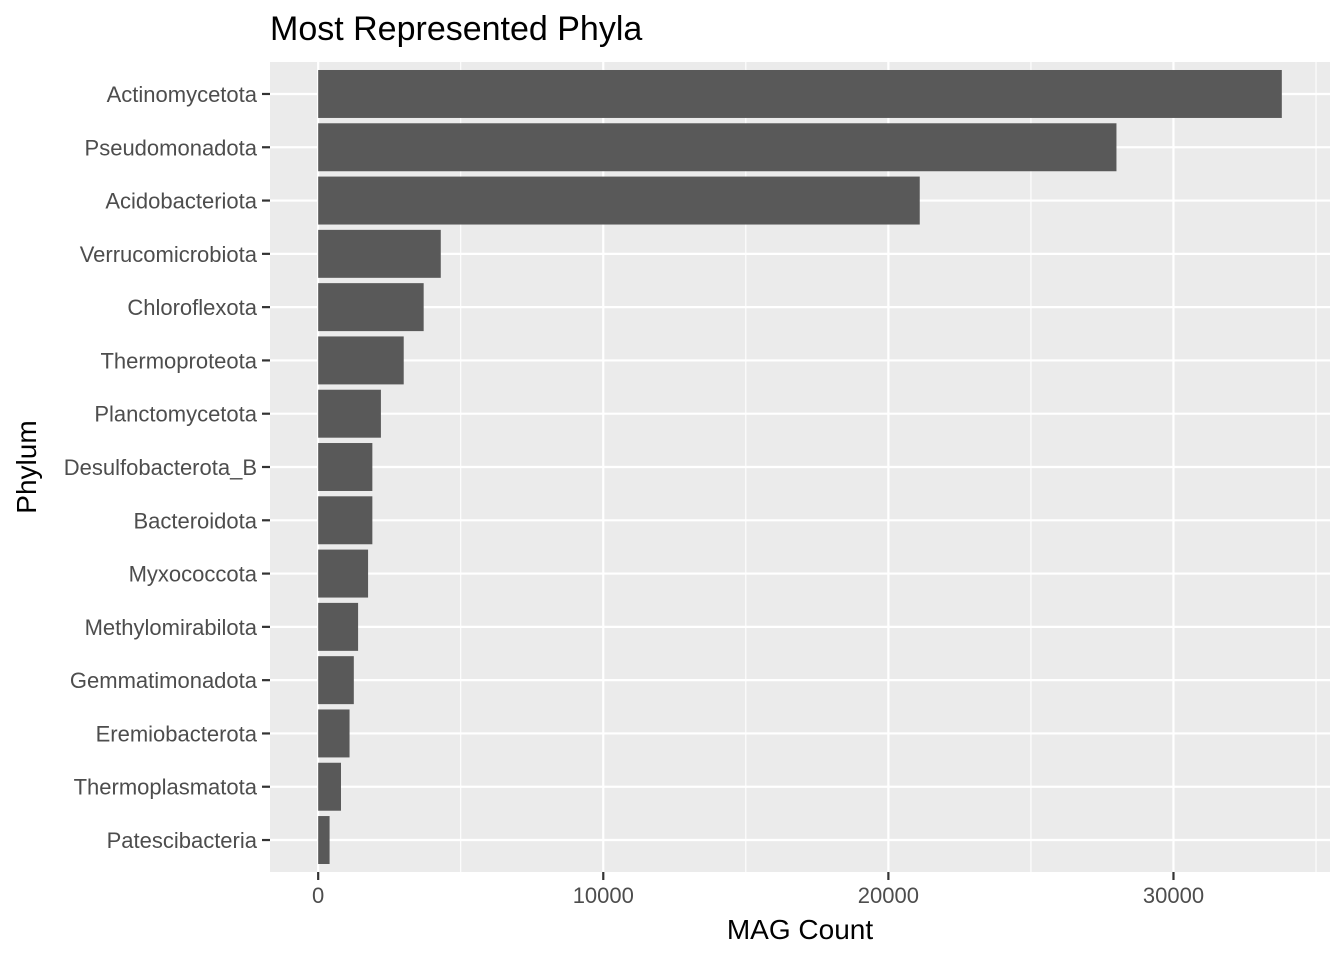 This screenshot has height=960, width=1344. What do you see at coordinates (758, 890) in the screenshot?
I see `x-axis: 0 10000 20000 30000` at bounding box center [758, 890].